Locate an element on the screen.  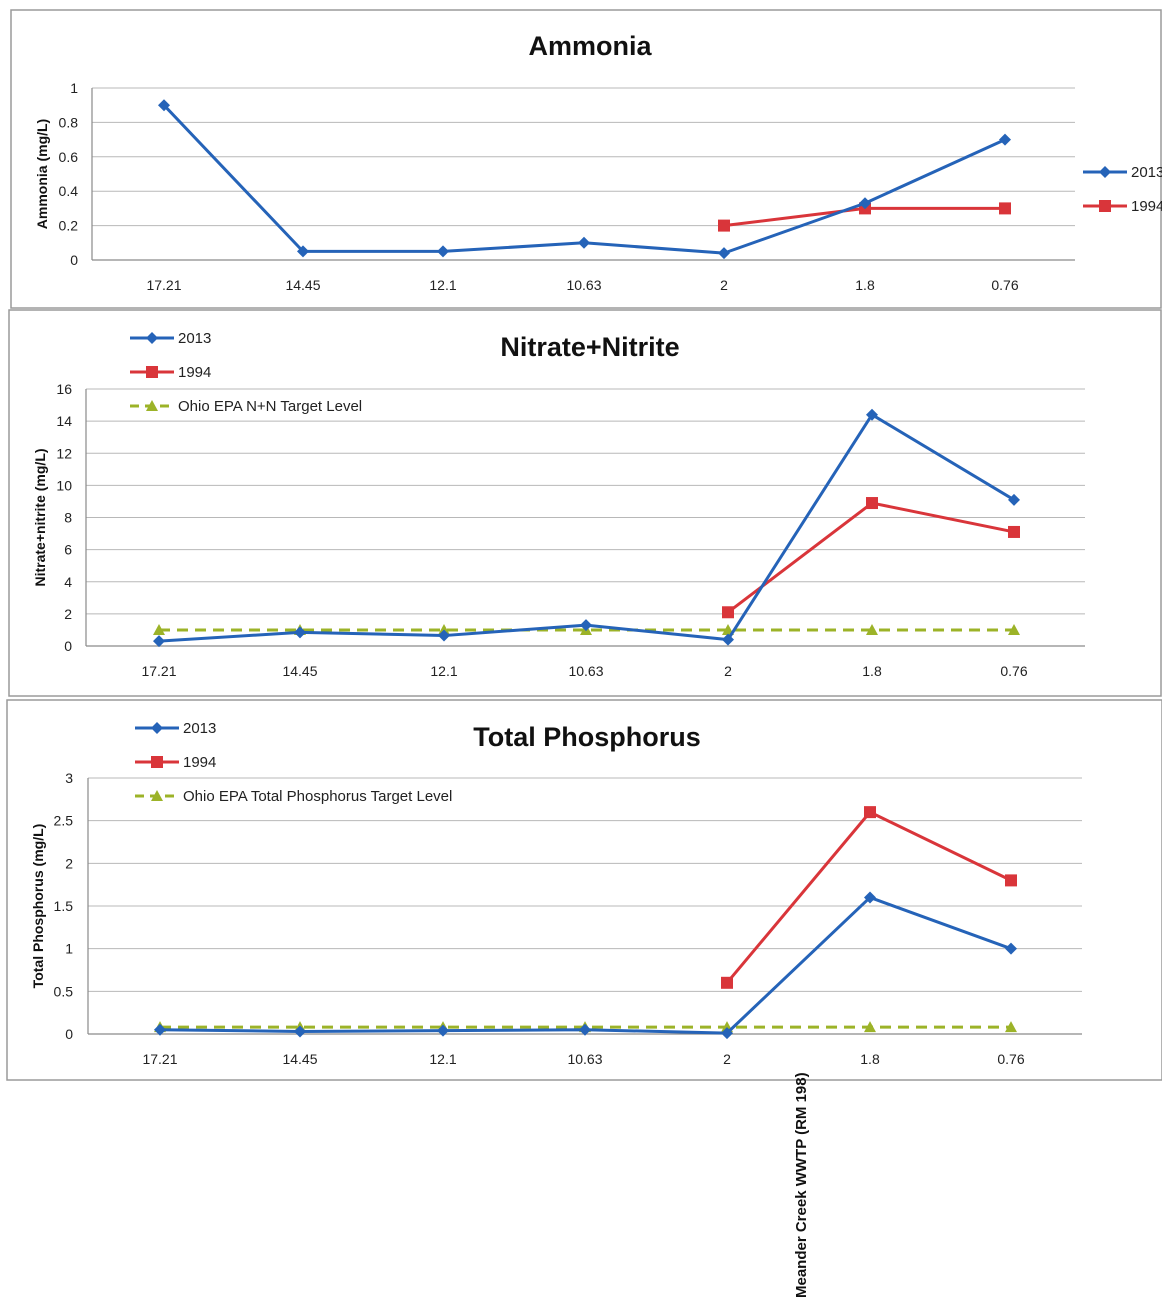
y-tick-label: 10 is located at coordinates (64, 485).